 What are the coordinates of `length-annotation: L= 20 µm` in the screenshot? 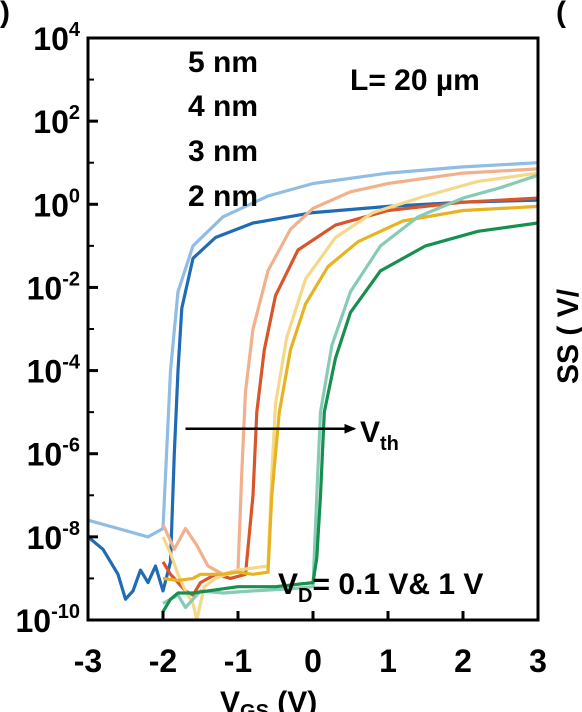 It's located at (415, 80).